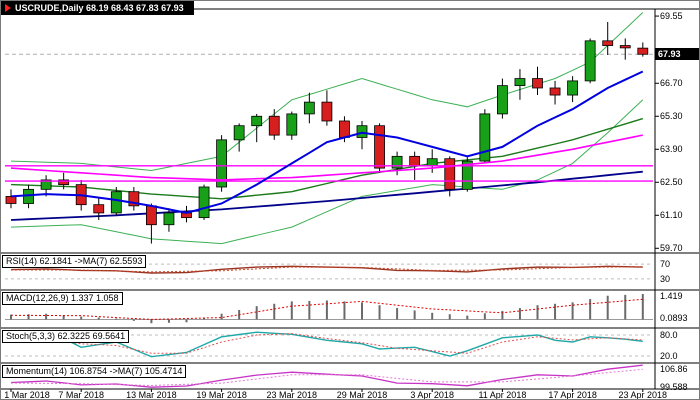 The image size is (700, 400). I want to click on date-axis-label: 13 Mar 2018, so click(151, 395).